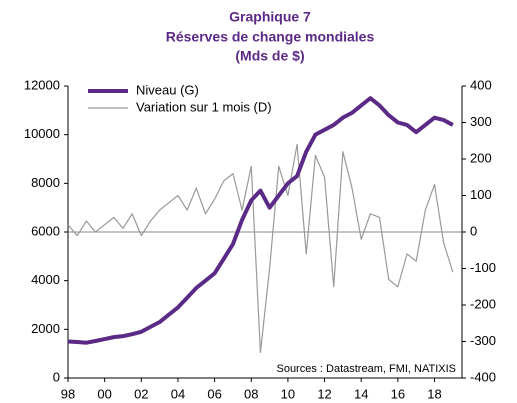 Image resolution: width=517 pixels, height=403 pixels. What do you see at coordinates (434, 393) in the screenshot?
I see `x-tick-label: 18` at bounding box center [434, 393].